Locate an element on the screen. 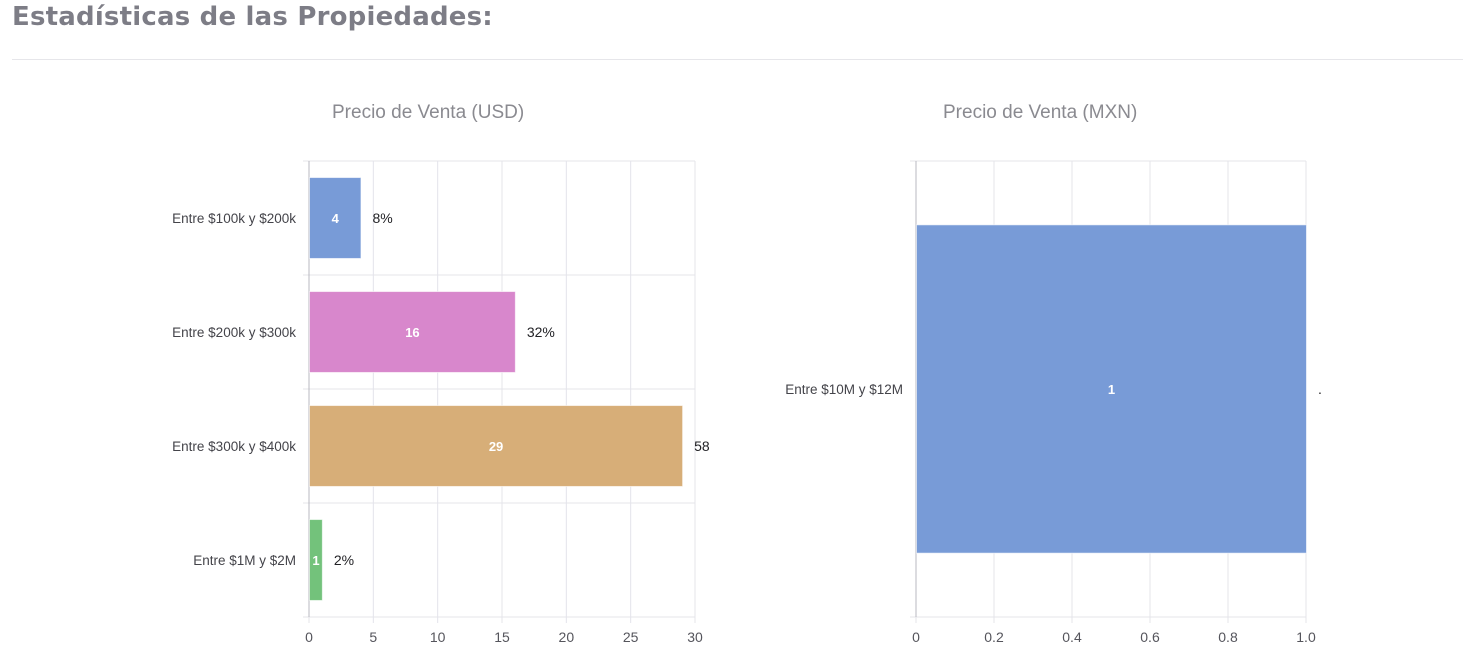 This screenshot has width=1465, height=667. section-divider is located at coordinates (737, 59).